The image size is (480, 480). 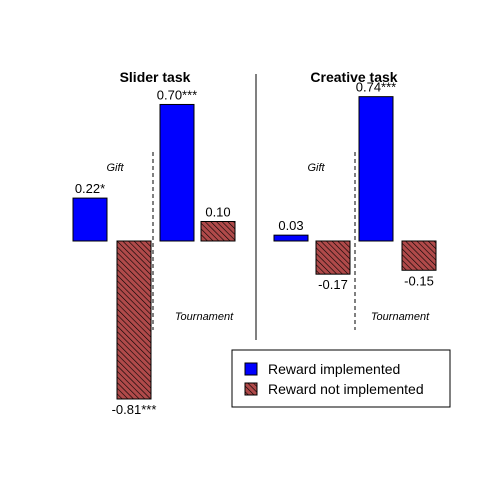 What do you see at coordinates (134, 409) in the screenshot?
I see `data-label: -0.81***` at bounding box center [134, 409].